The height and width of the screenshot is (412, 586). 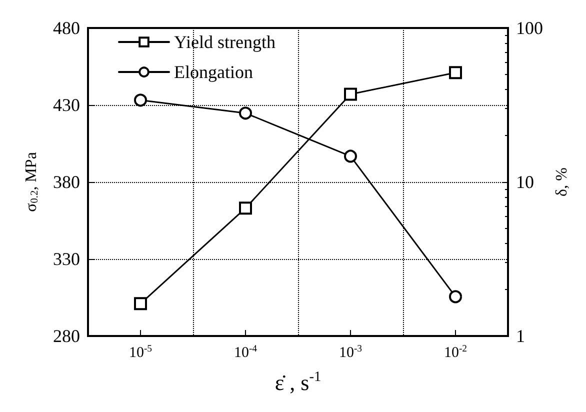 I want to click on legend-label: Yield strength, so click(x=225, y=42).